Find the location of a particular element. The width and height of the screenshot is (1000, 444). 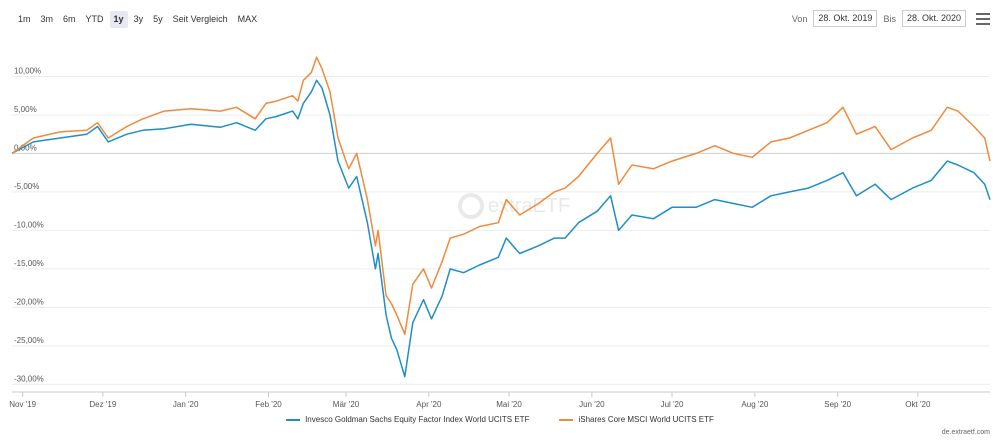

x-tick-label: Feb '20 is located at coordinates (268, 404).